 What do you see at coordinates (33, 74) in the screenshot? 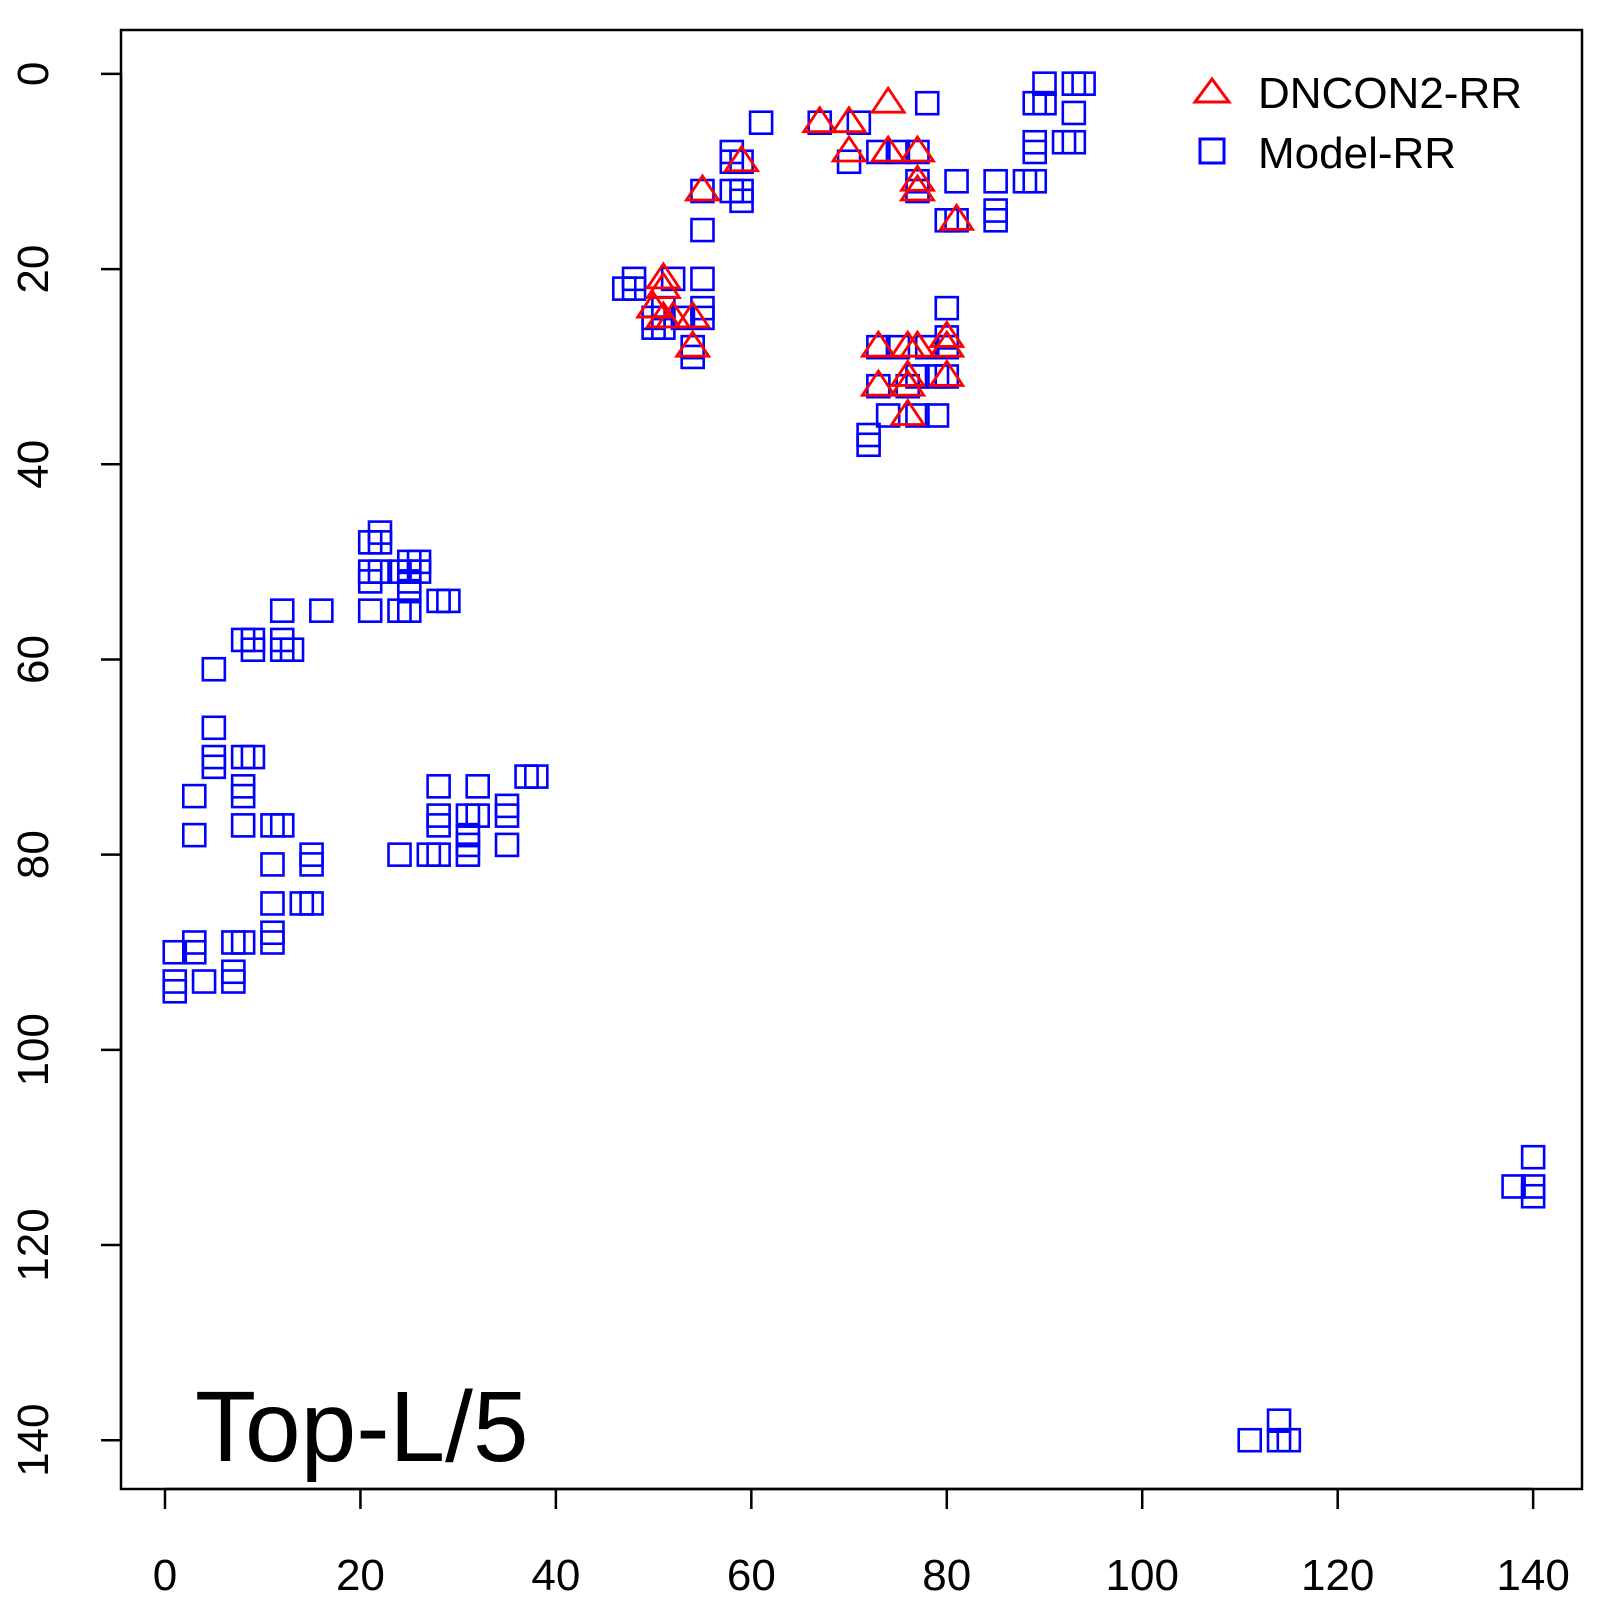
I see `y-tick-label: 0` at bounding box center [33, 74].